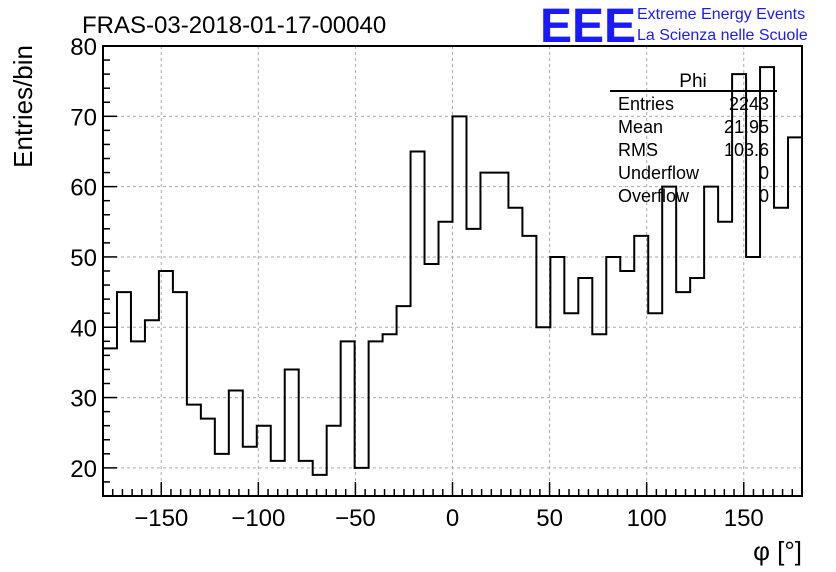 Image resolution: width=836 pixels, height=572 pixels. I want to click on stats-value-entries: 2243, so click(749, 104).